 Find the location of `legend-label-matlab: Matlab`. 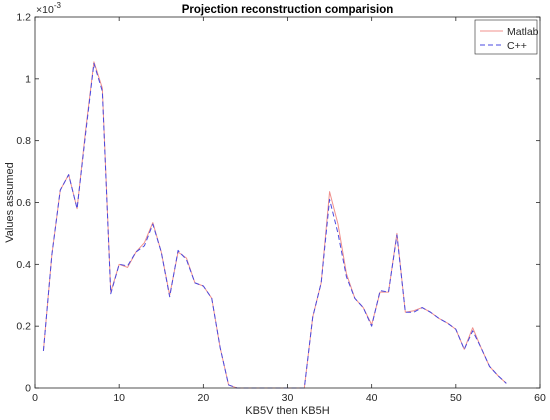

legend-label-matlab: Matlab is located at coordinates (523, 32).